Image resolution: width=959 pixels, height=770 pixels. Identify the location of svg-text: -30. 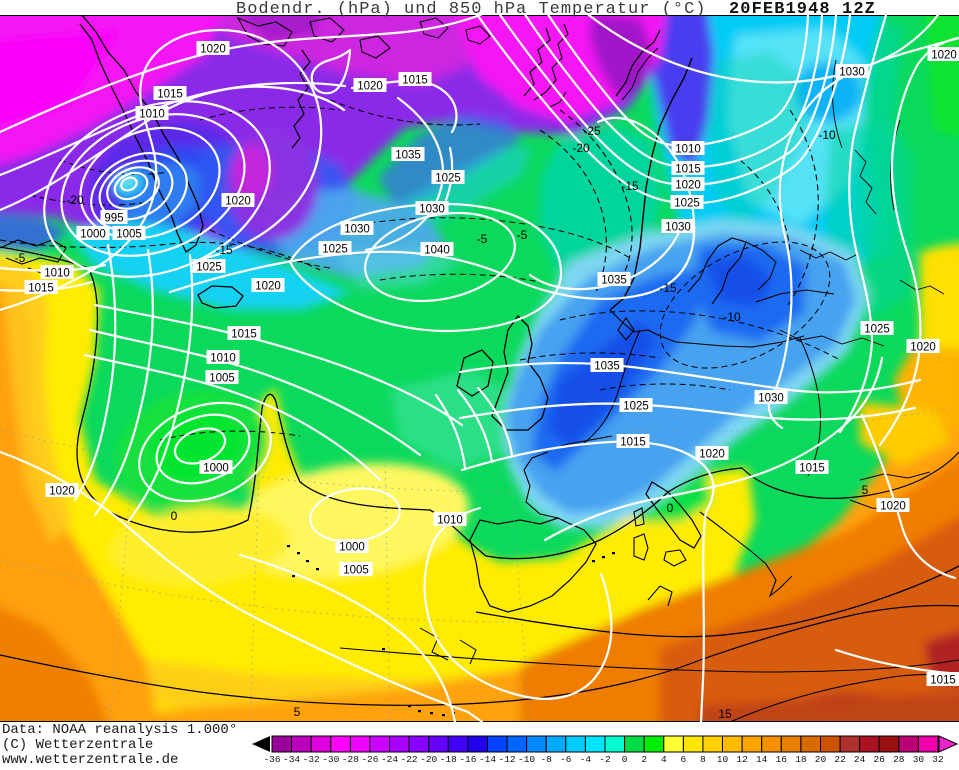
(330, 759).